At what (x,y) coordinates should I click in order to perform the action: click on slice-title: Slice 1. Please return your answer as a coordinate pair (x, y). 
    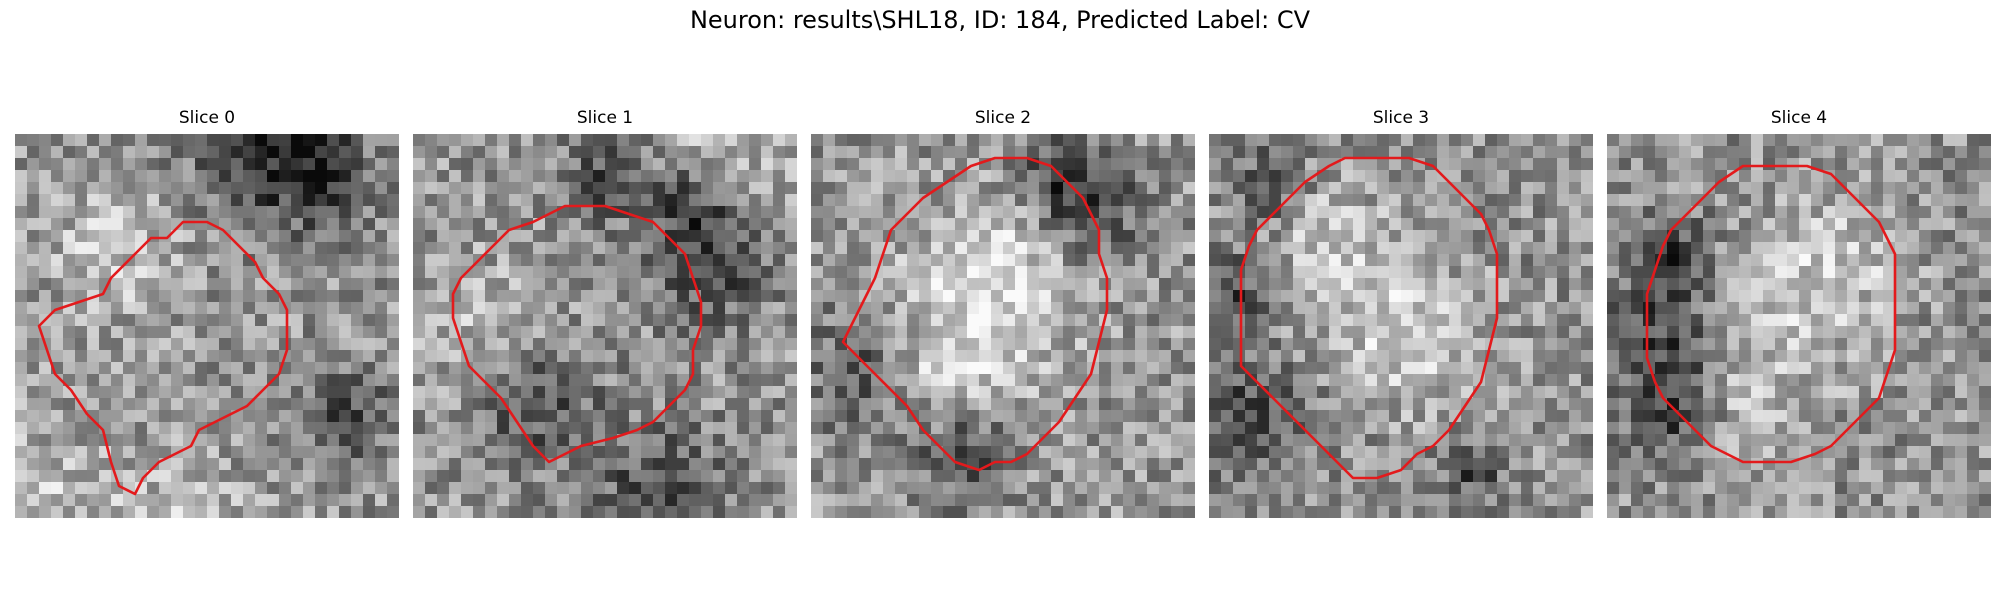
    Looking at the image, I should click on (605, 118).